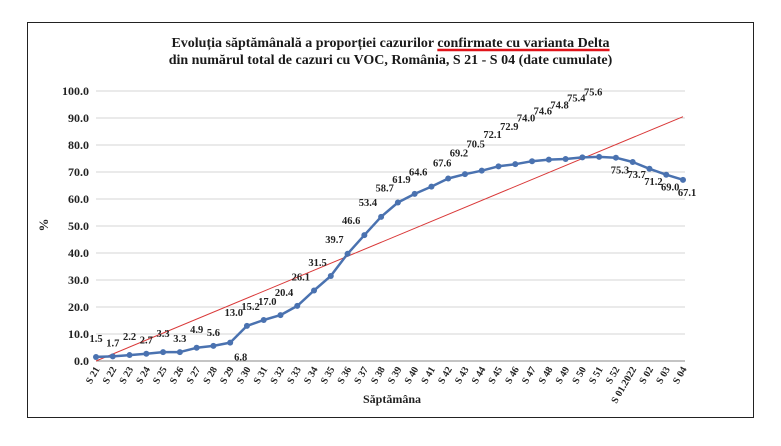  What do you see at coordinates (127, 375) in the screenshot?
I see `x-tick-label: S 23` at bounding box center [127, 375].